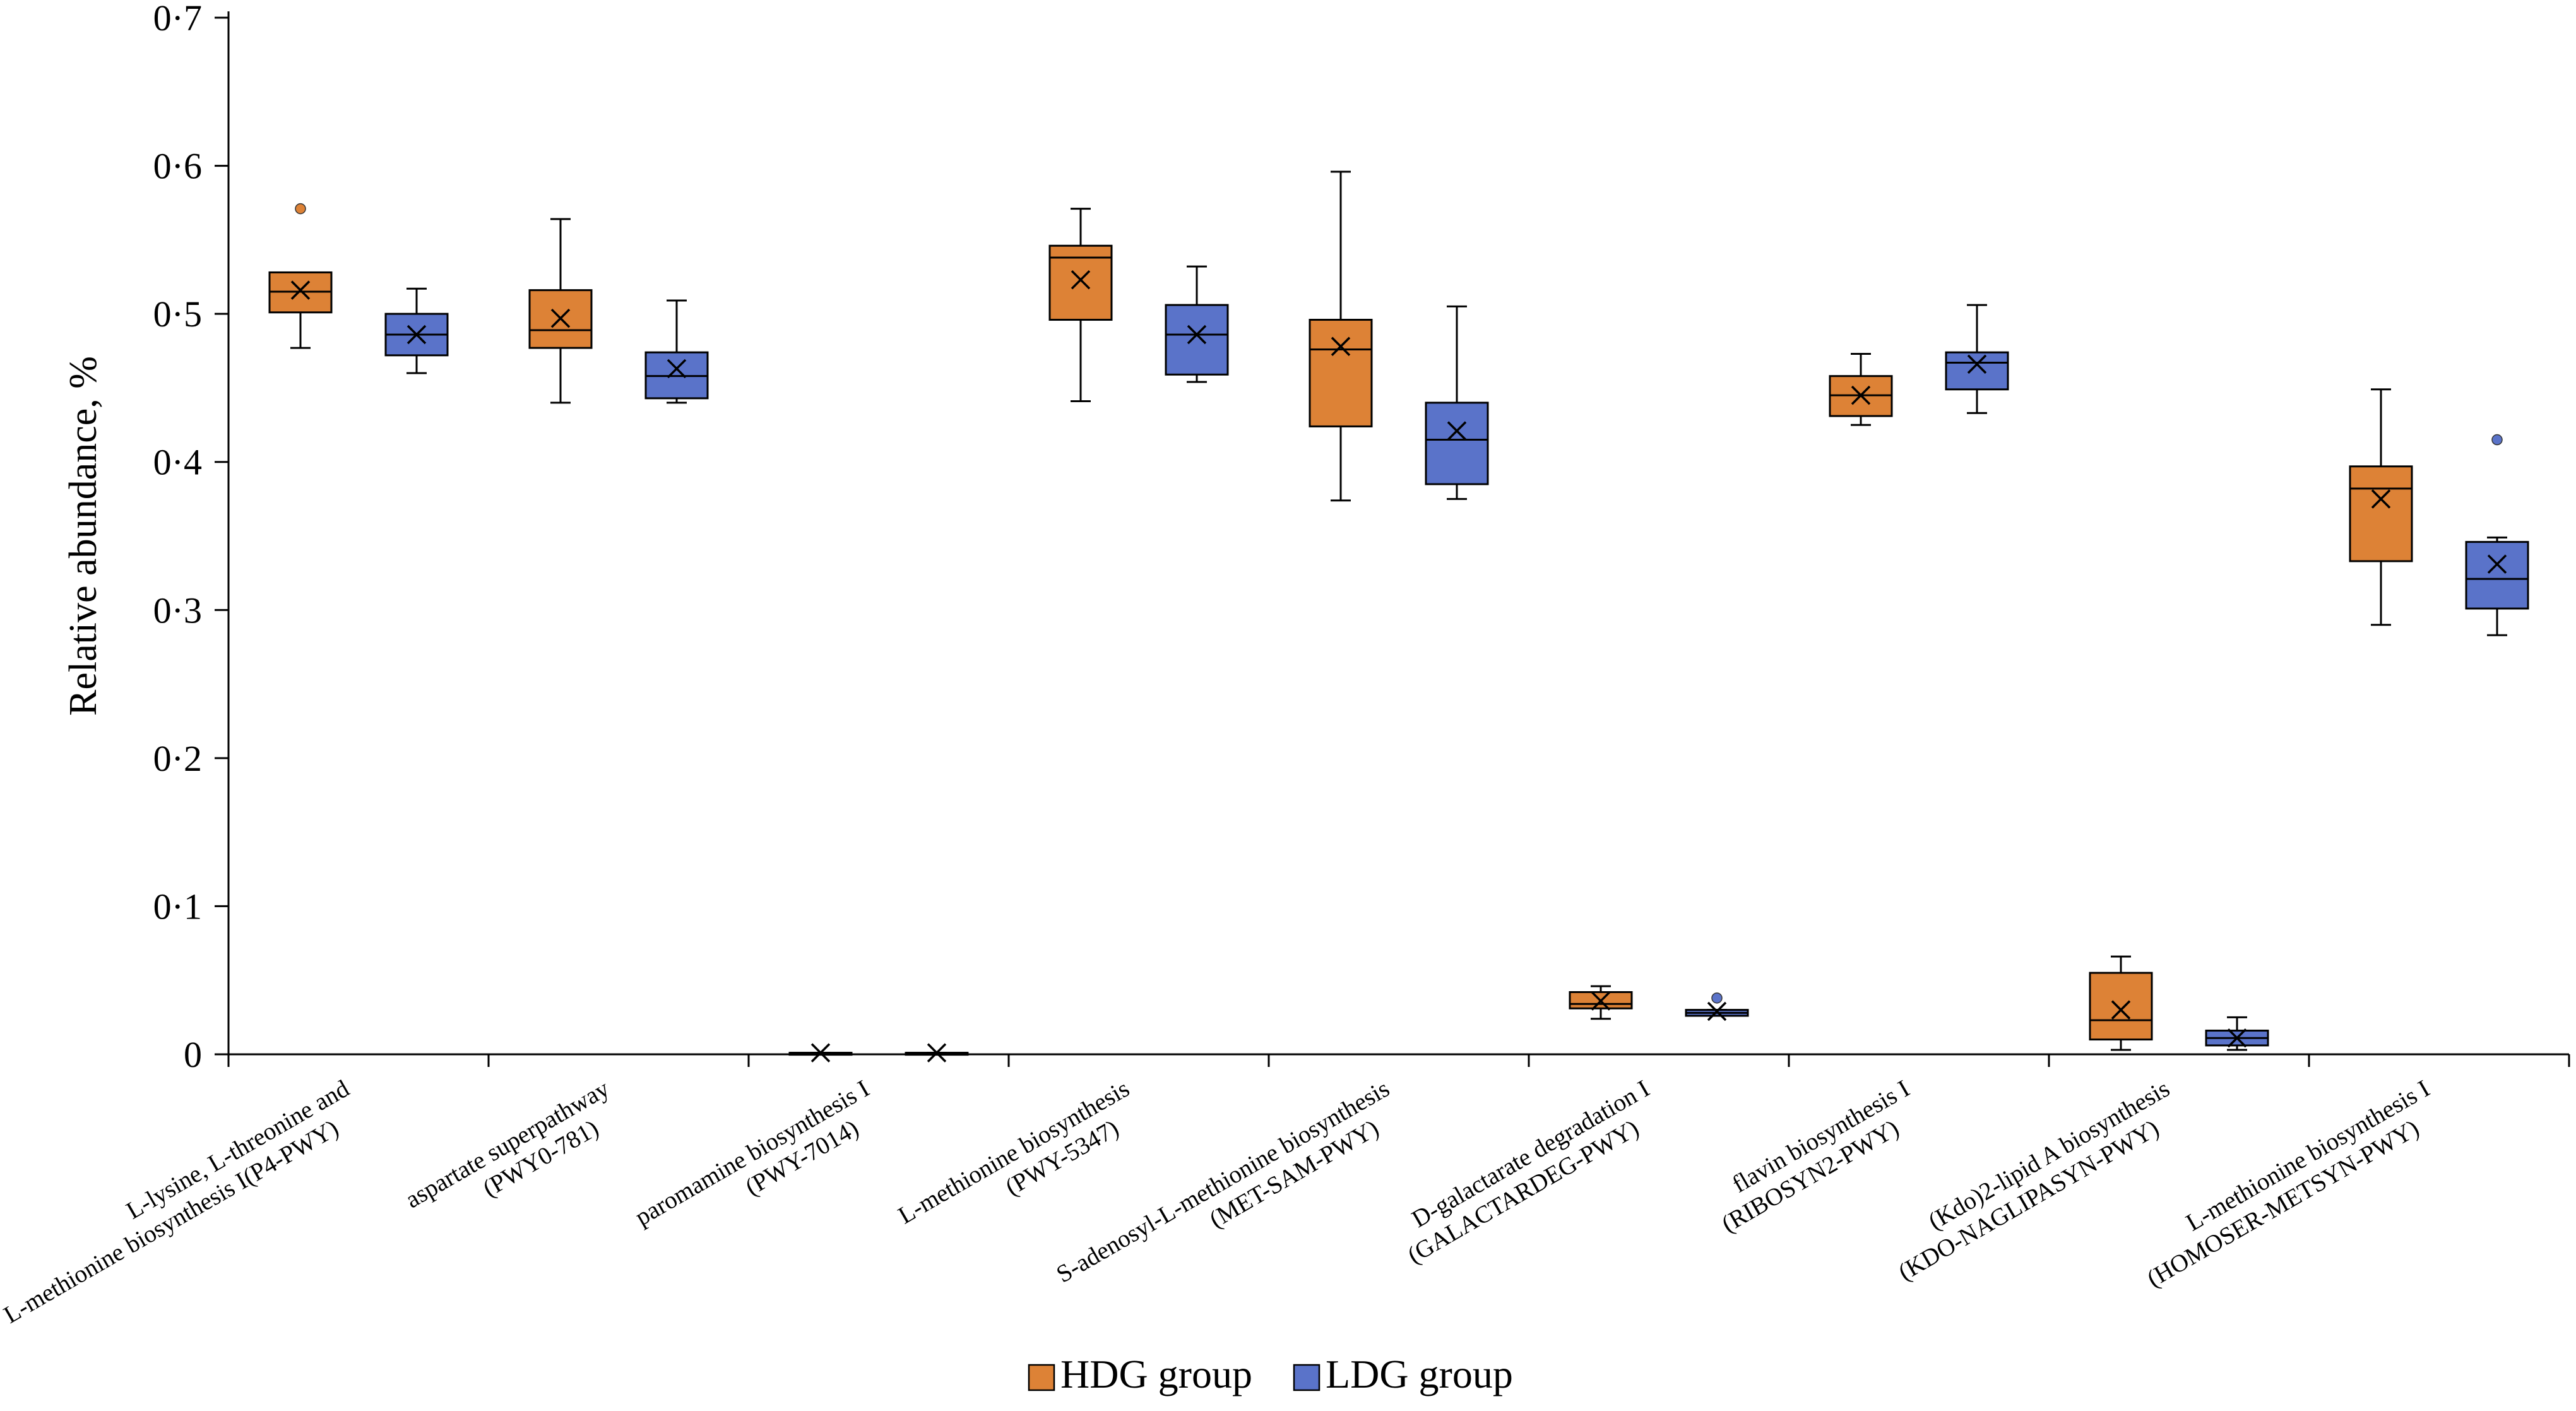  I want to click on y-tick-label: 0·3, so click(178, 610).